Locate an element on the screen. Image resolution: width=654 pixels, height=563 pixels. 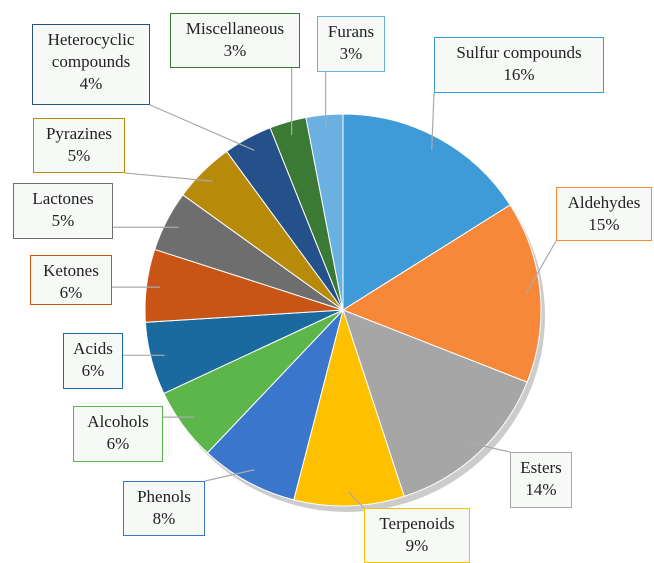
slice-label: Terpenoids 9% is located at coordinates (417, 535).